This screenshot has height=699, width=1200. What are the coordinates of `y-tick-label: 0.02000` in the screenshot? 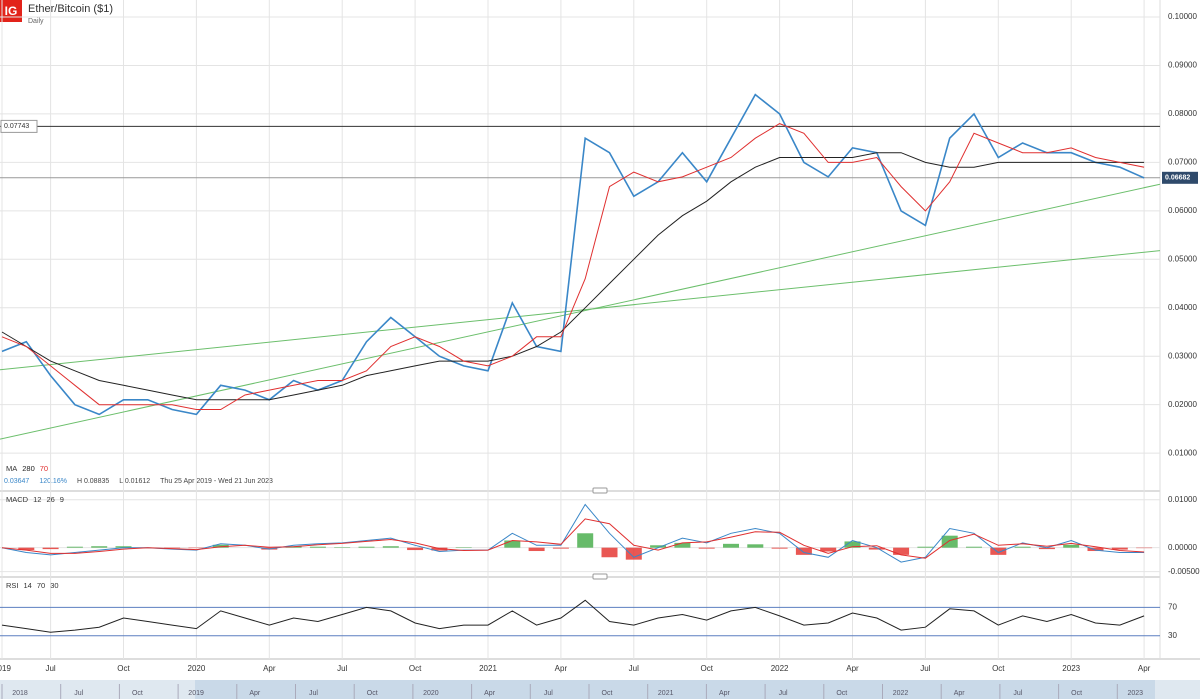 It's located at (1182, 404).